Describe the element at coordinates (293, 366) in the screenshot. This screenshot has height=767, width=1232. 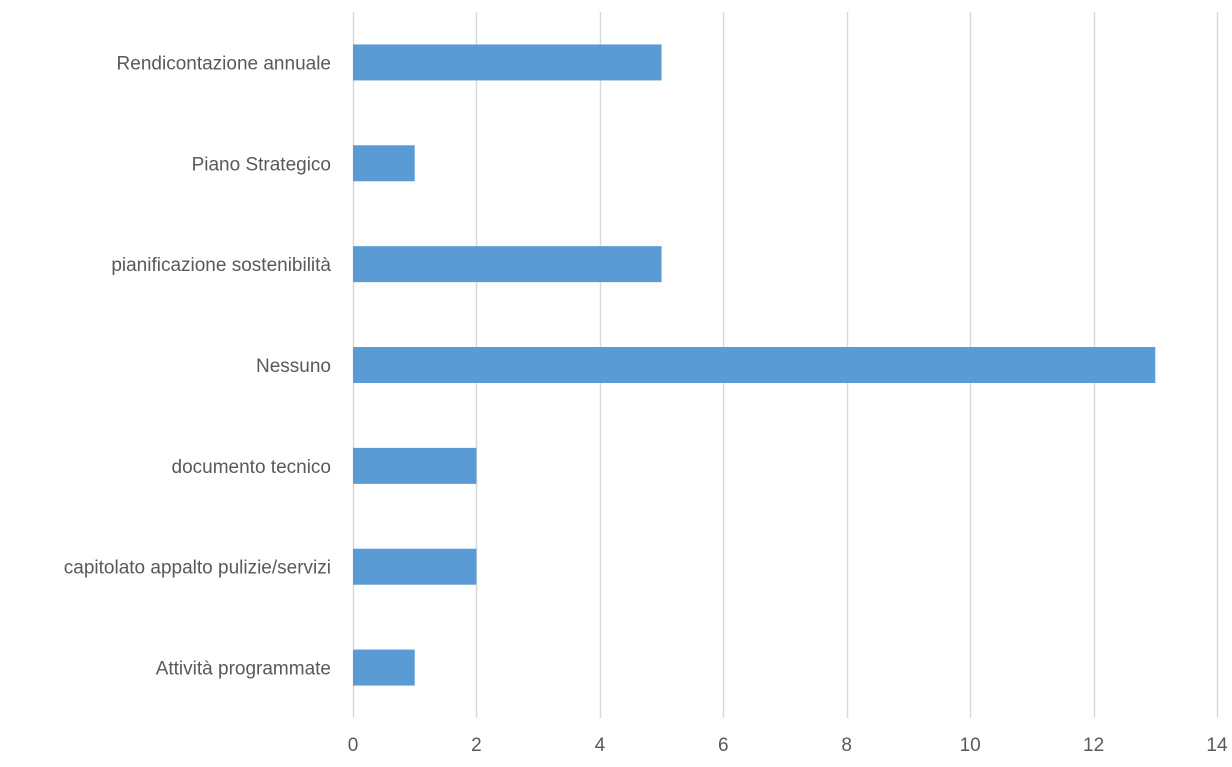
I see `category-label: Nessuno` at that location.